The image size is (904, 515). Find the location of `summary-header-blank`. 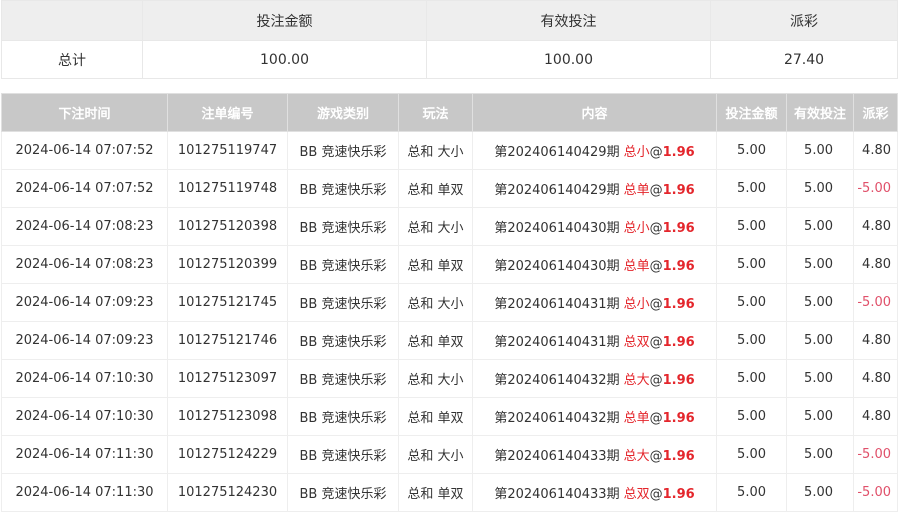

summary-header-blank is located at coordinates (72, 20).